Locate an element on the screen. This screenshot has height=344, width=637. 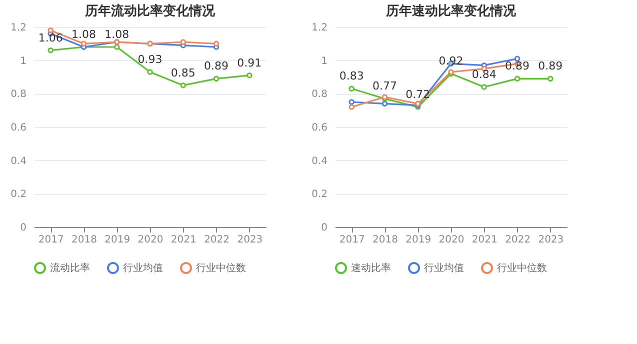
data-label: 0.85 is located at coordinates (183, 73).